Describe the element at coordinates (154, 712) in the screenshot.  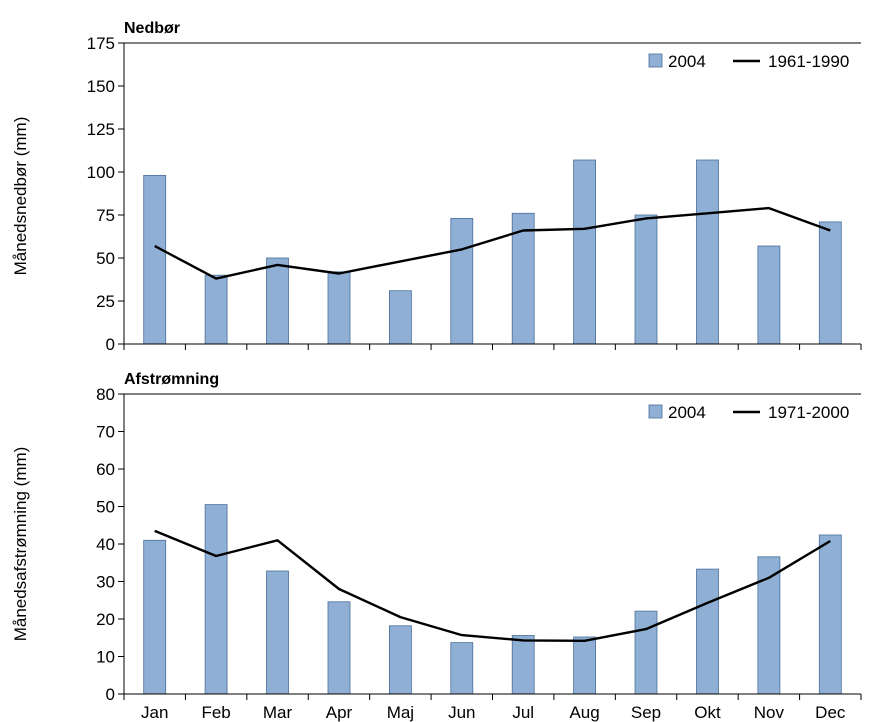
I see `x-tick-label: Jan` at that location.